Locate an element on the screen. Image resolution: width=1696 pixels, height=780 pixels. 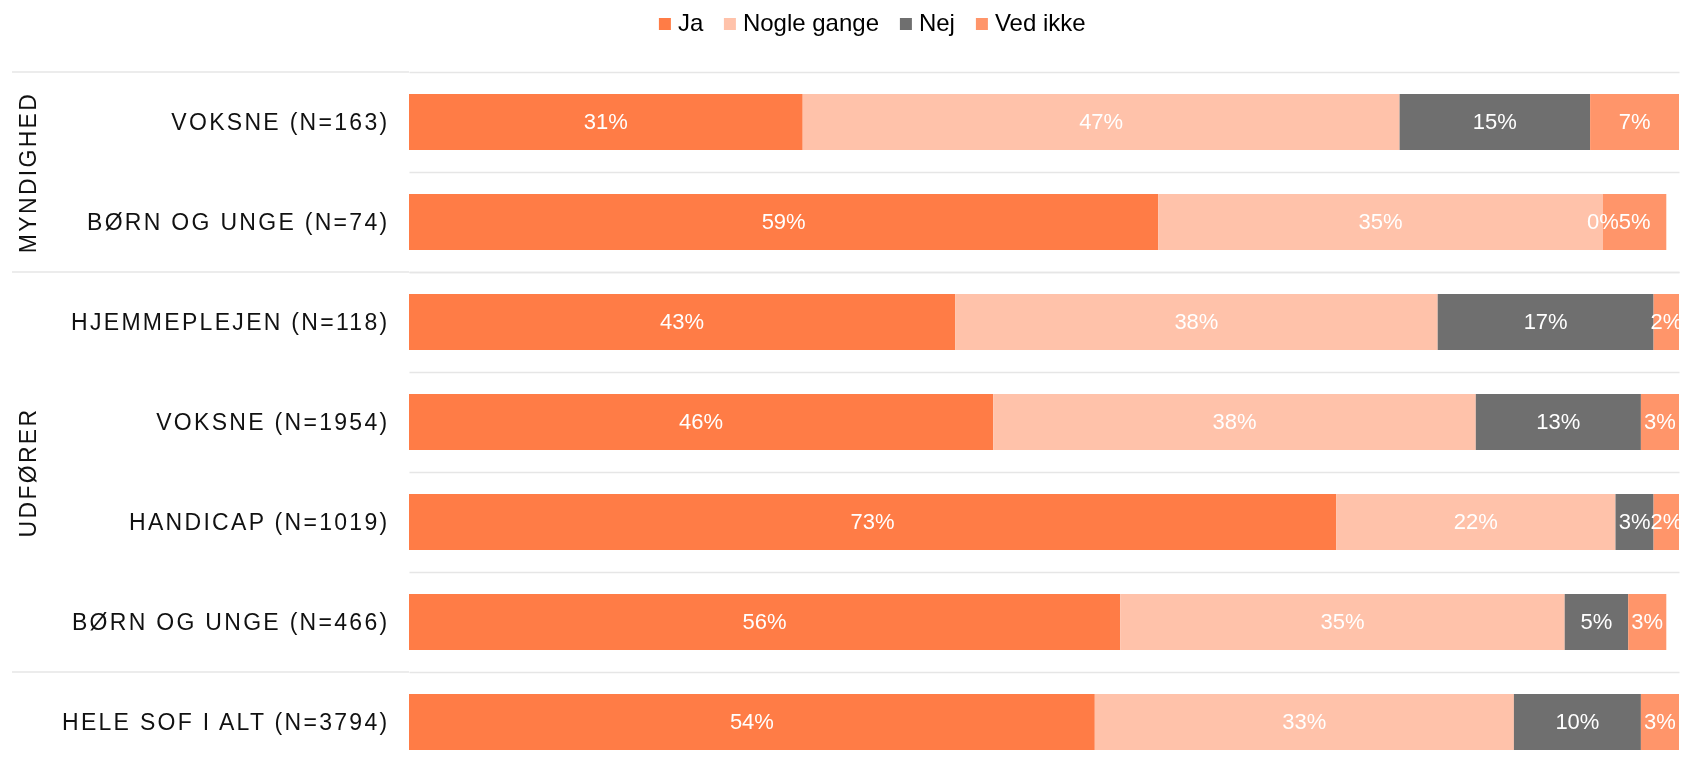
legend-label: Nogle gange is located at coordinates (811, 22).